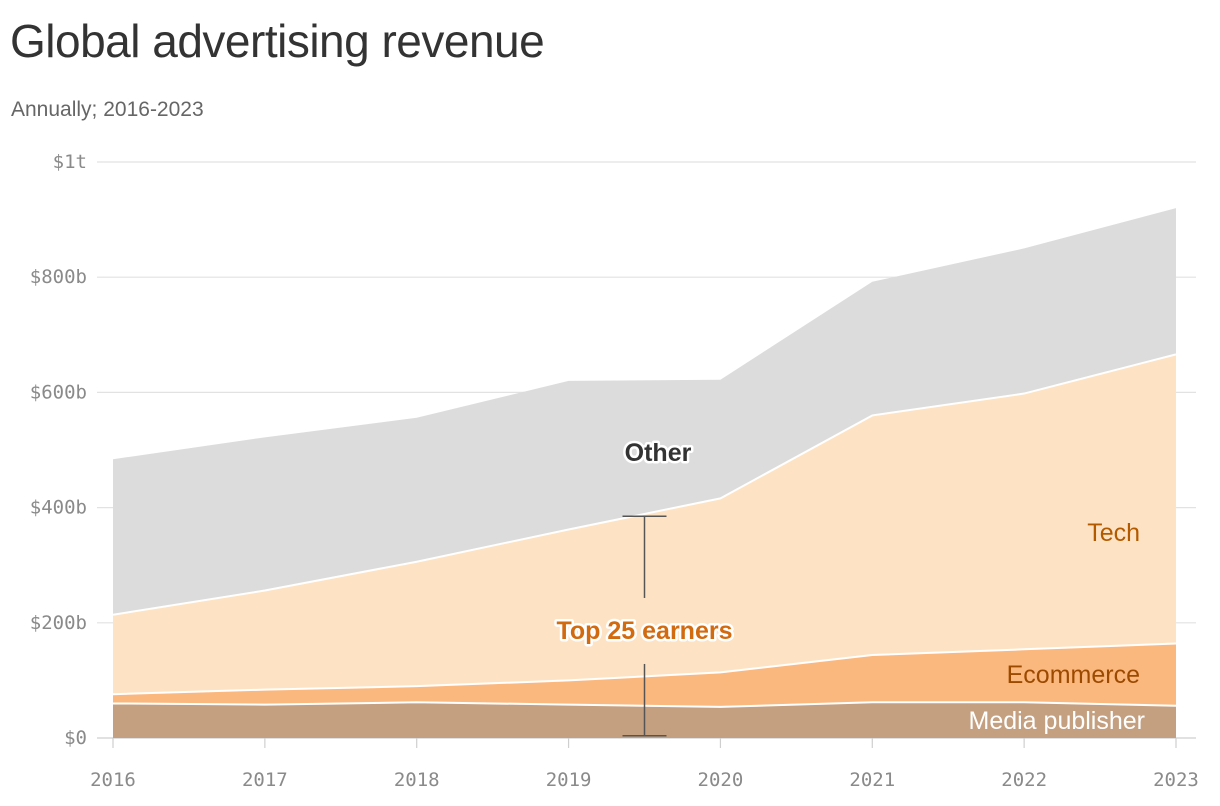 The height and width of the screenshot is (806, 1220). Describe the element at coordinates (75, 738) in the screenshot. I see `y-tick-label: $0` at that location.